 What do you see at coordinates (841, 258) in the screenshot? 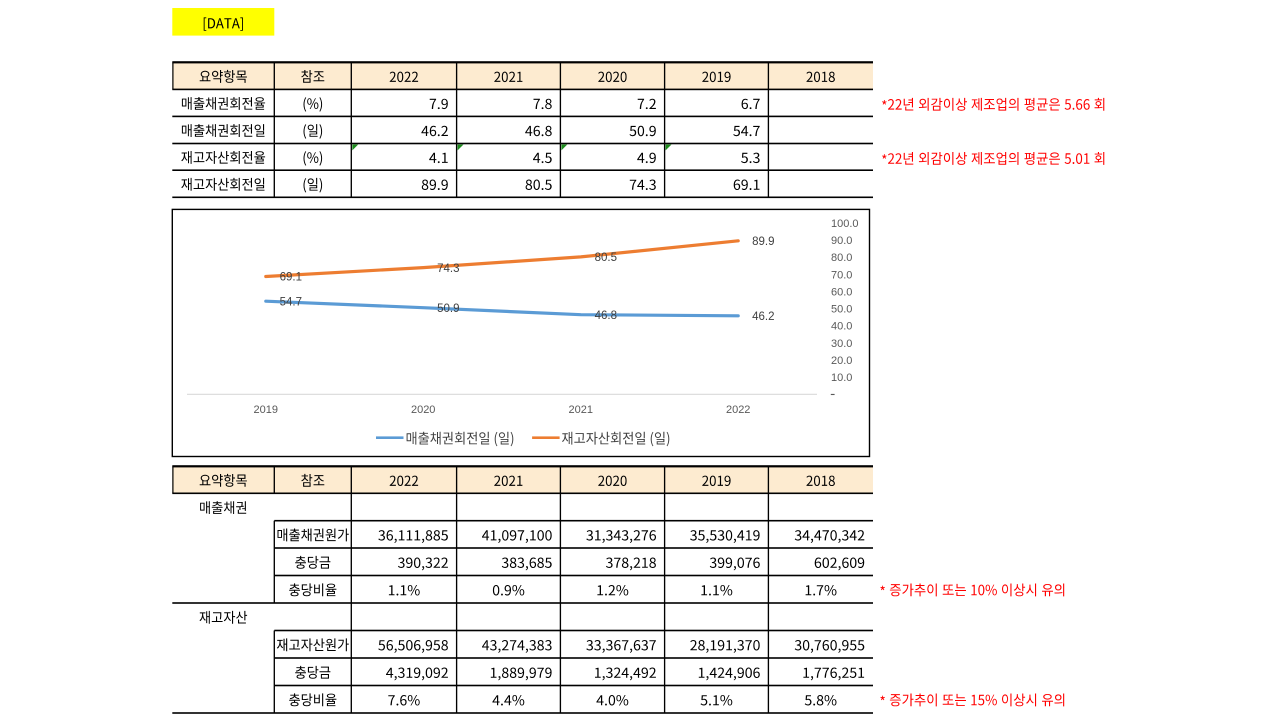
I see `svg-text: 80.0` at bounding box center [841, 258].